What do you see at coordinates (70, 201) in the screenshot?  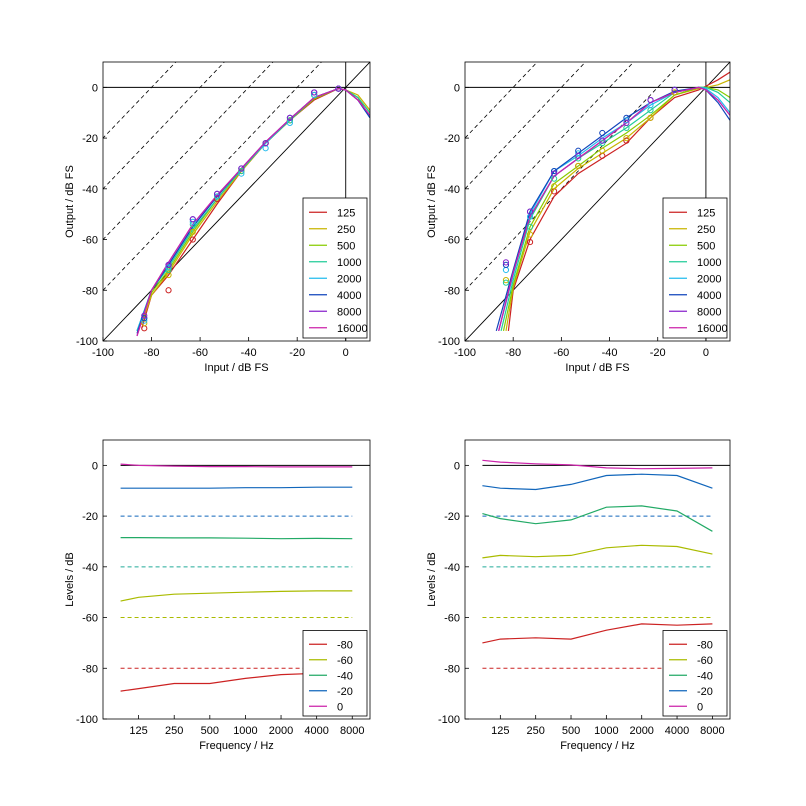 I see `y-axis-label: Output / dB FS` at bounding box center [70, 201].